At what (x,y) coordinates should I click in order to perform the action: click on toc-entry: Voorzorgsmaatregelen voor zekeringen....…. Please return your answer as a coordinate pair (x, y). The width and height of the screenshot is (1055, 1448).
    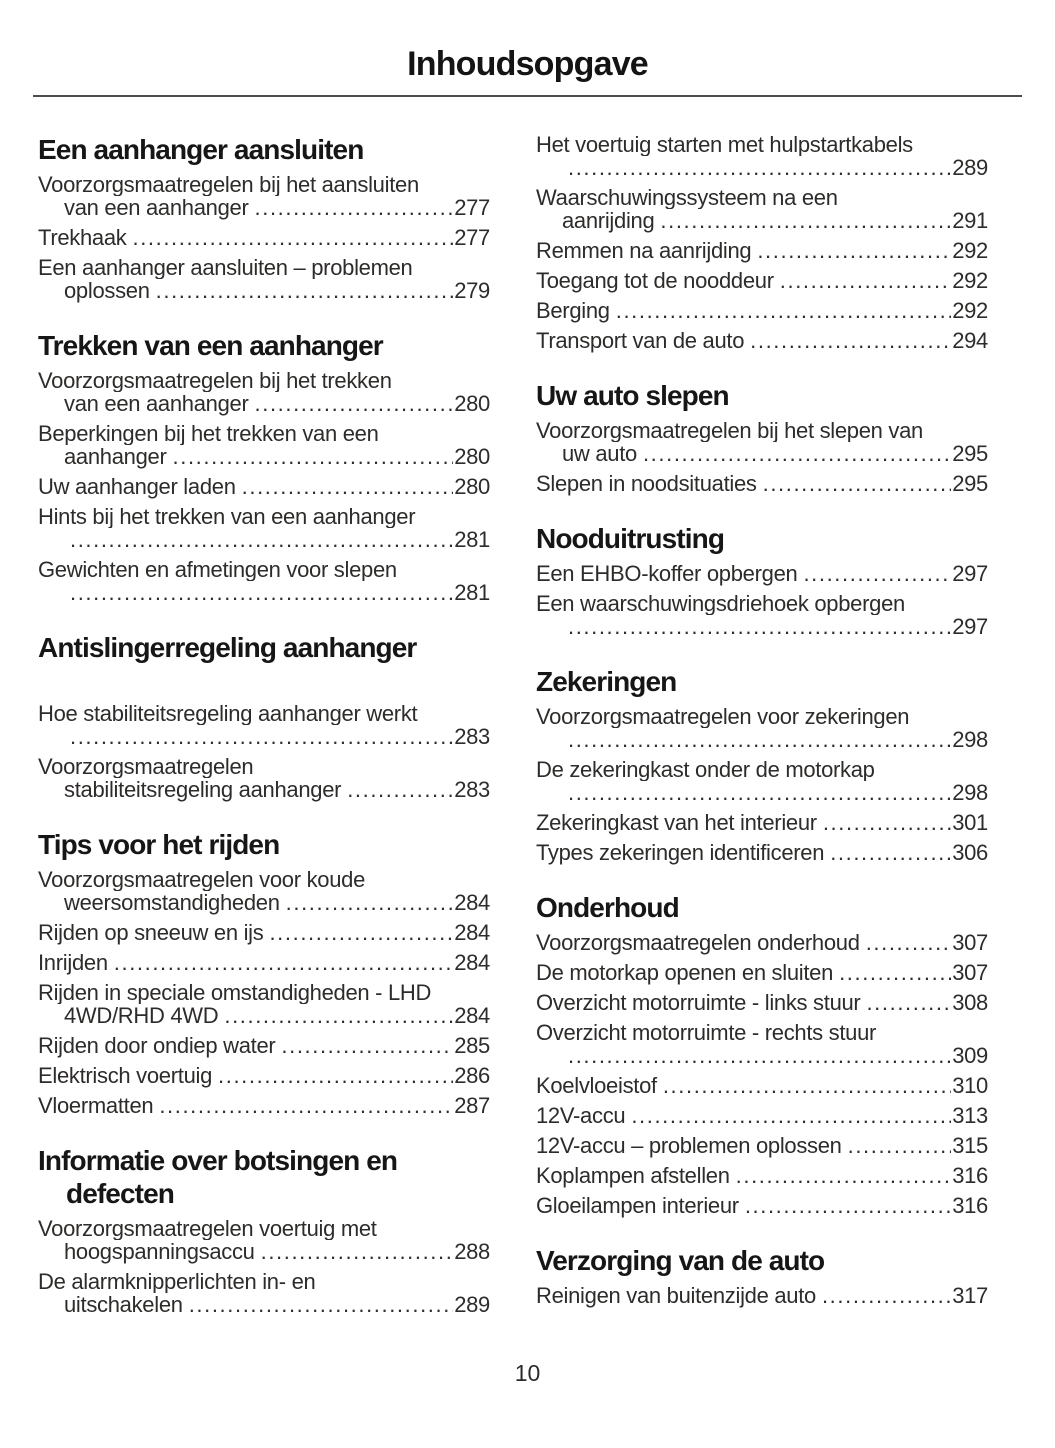
    Looking at the image, I should click on (762, 728).